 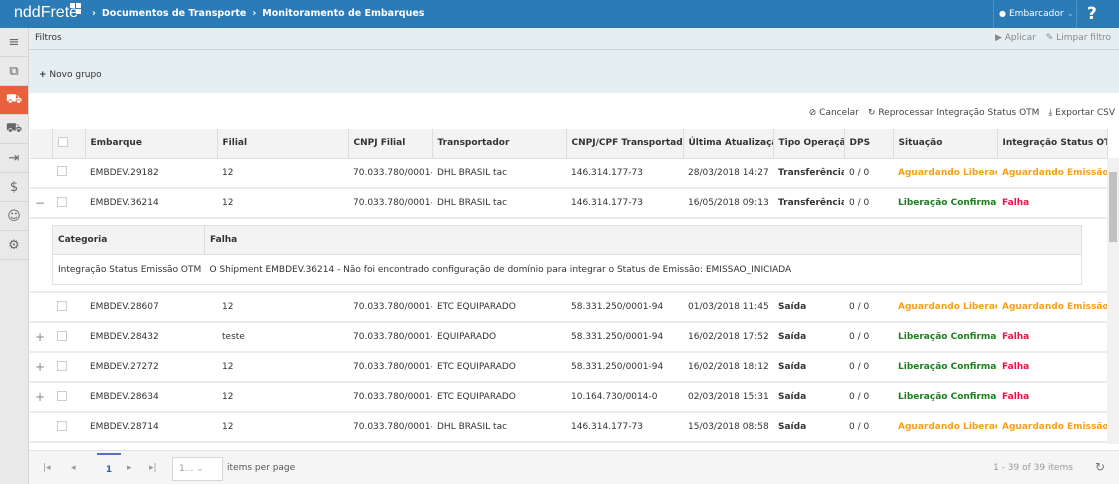 What do you see at coordinates (109, 464) in the screenshot?
I see `page-1-button: 1` at bounding box center [109, 464].